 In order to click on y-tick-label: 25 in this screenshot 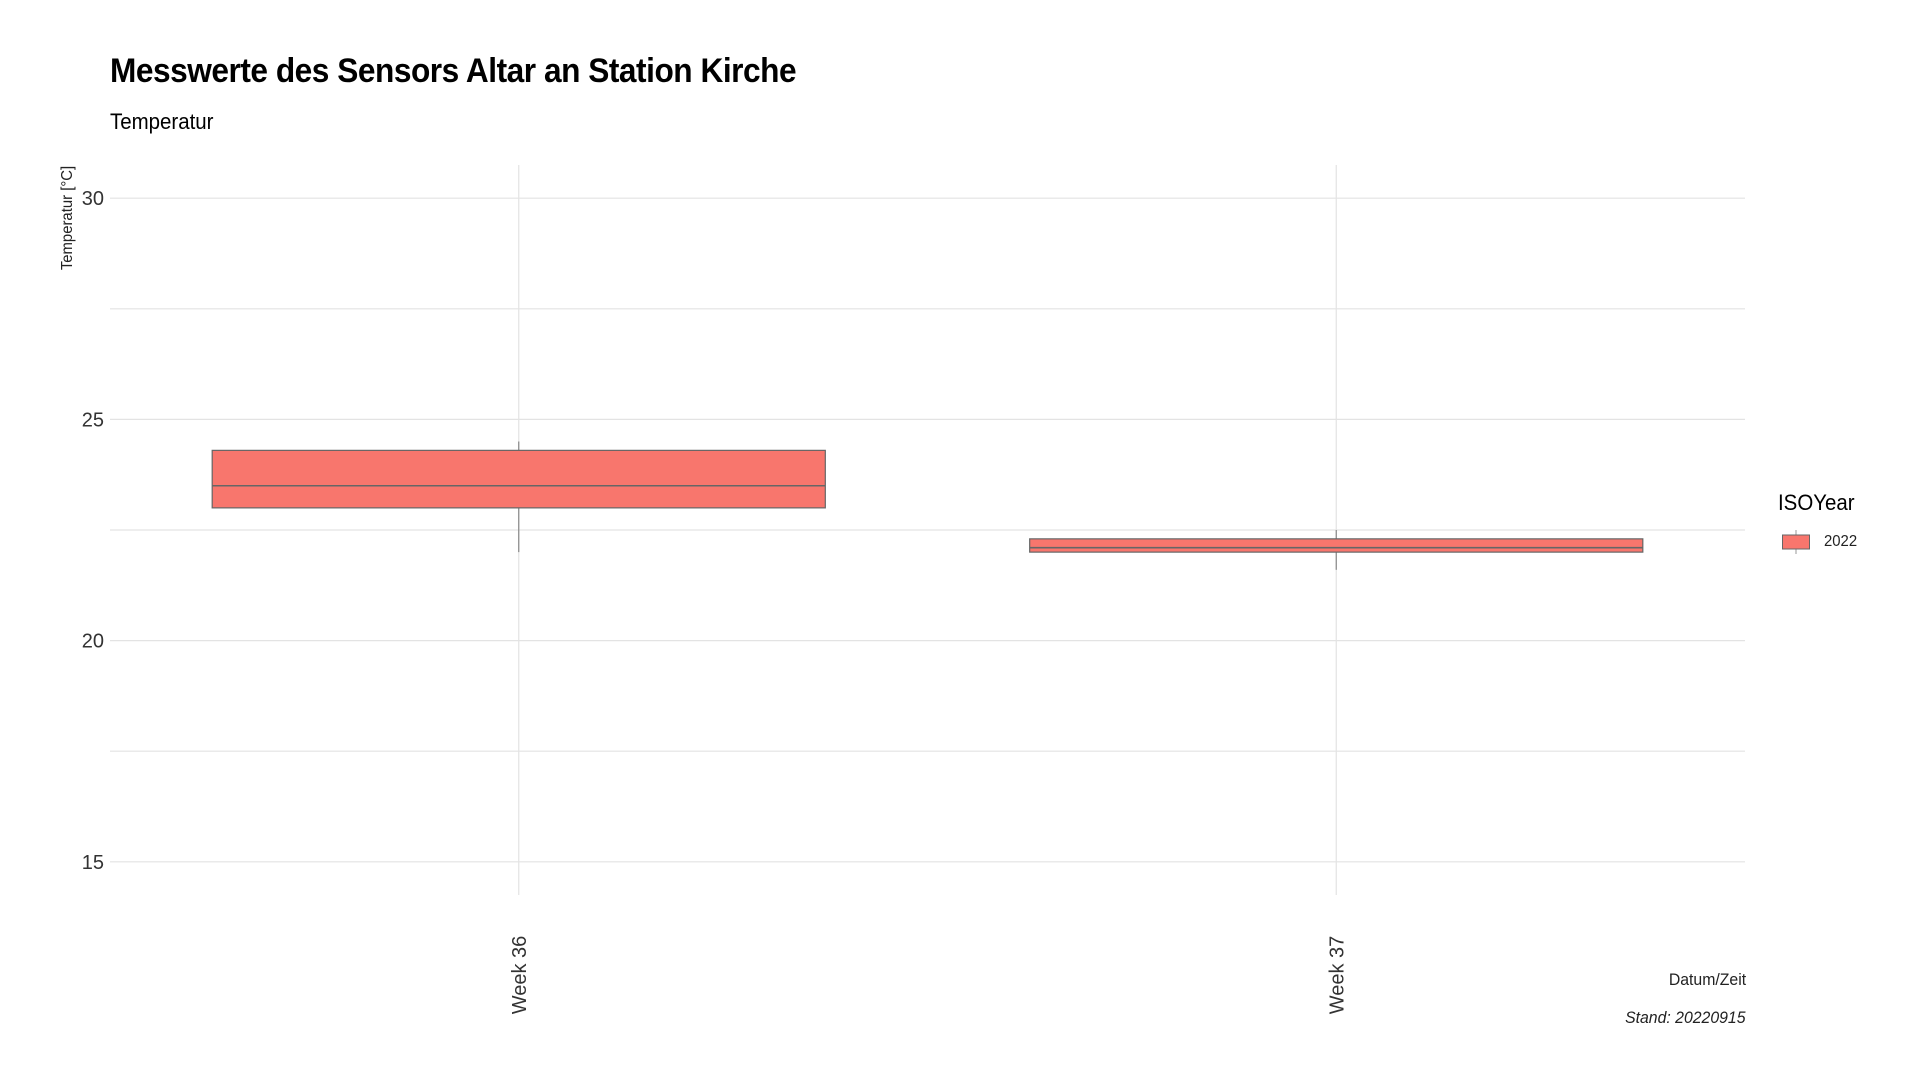, I will do `click(93, 420)`.